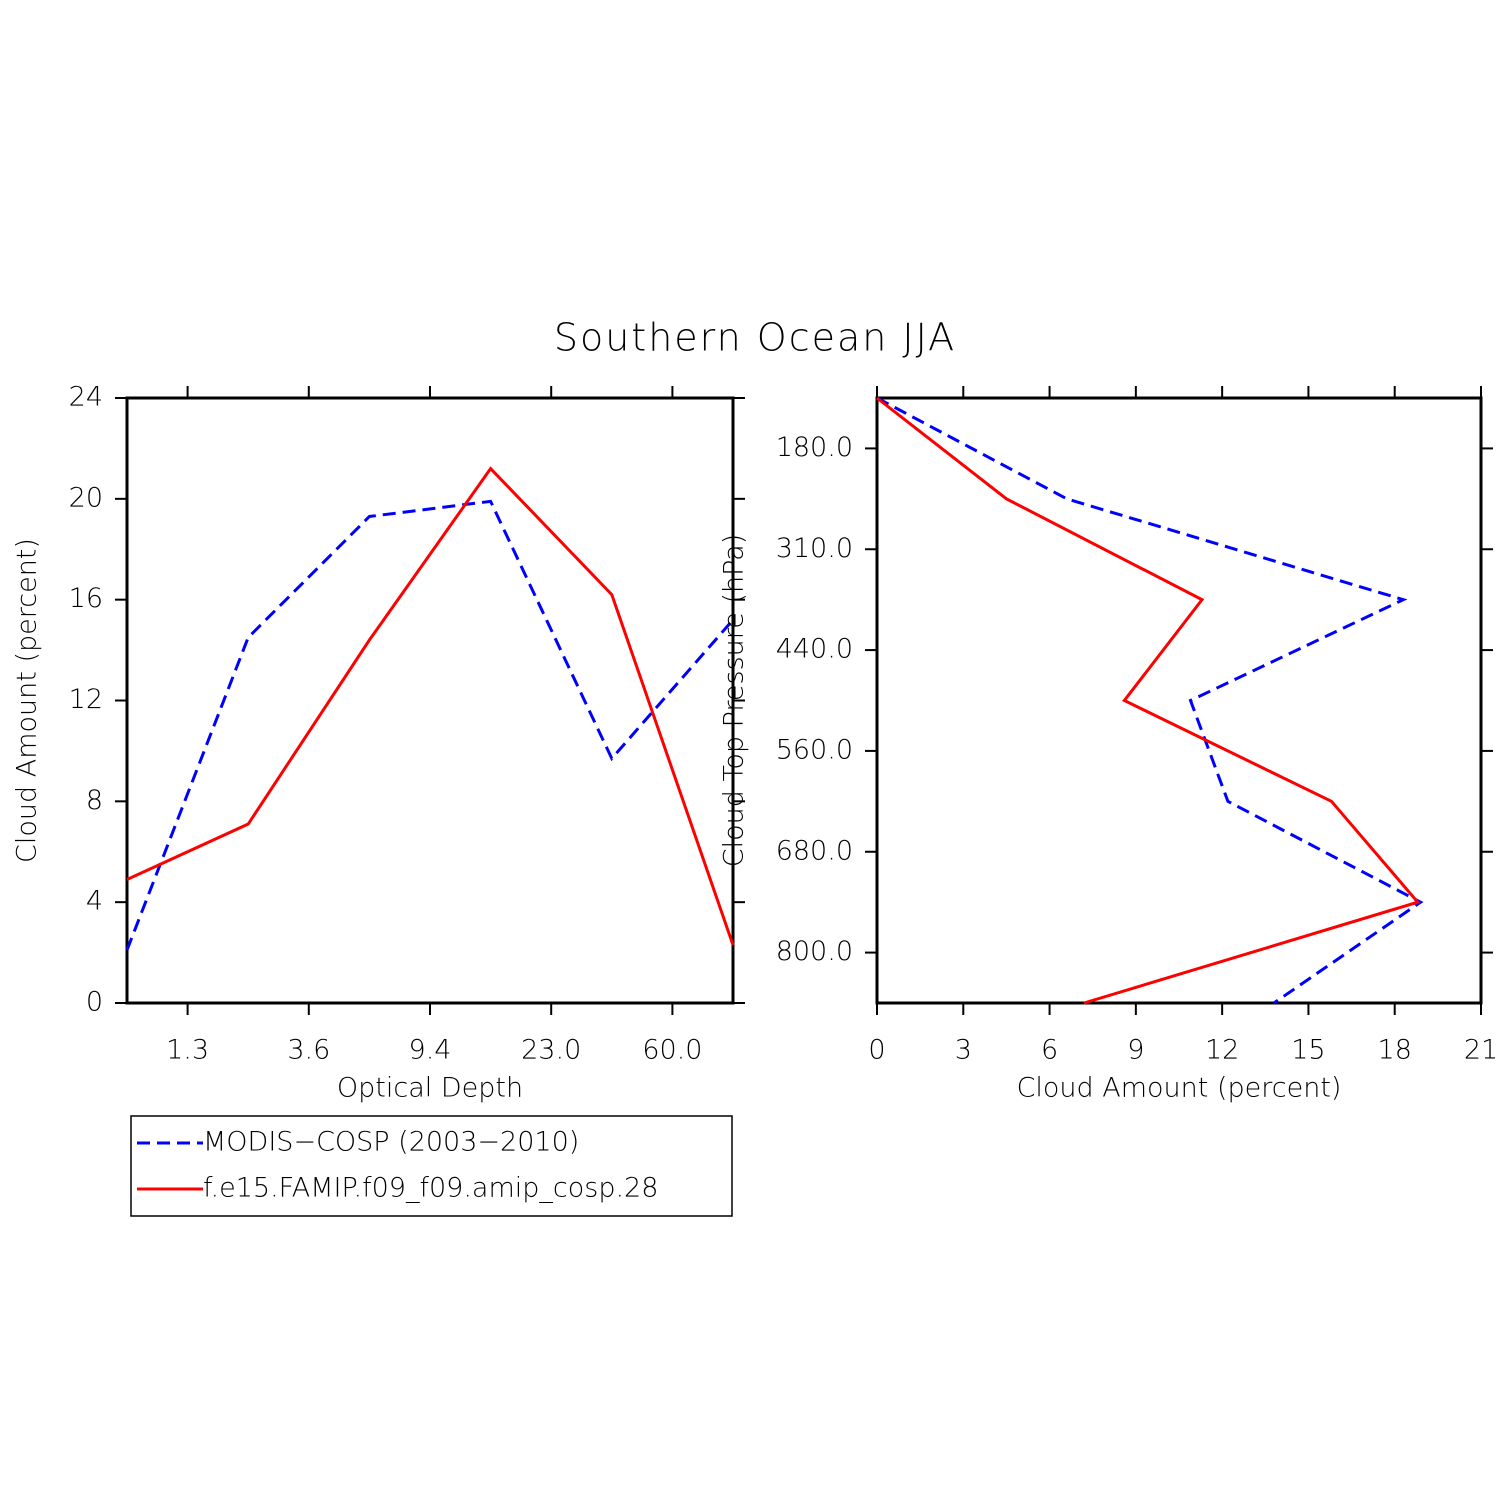 The width and height of the screenshot is (1510, 1510). I want to click on x-tick-label: 1.3, so click(187, 1050).